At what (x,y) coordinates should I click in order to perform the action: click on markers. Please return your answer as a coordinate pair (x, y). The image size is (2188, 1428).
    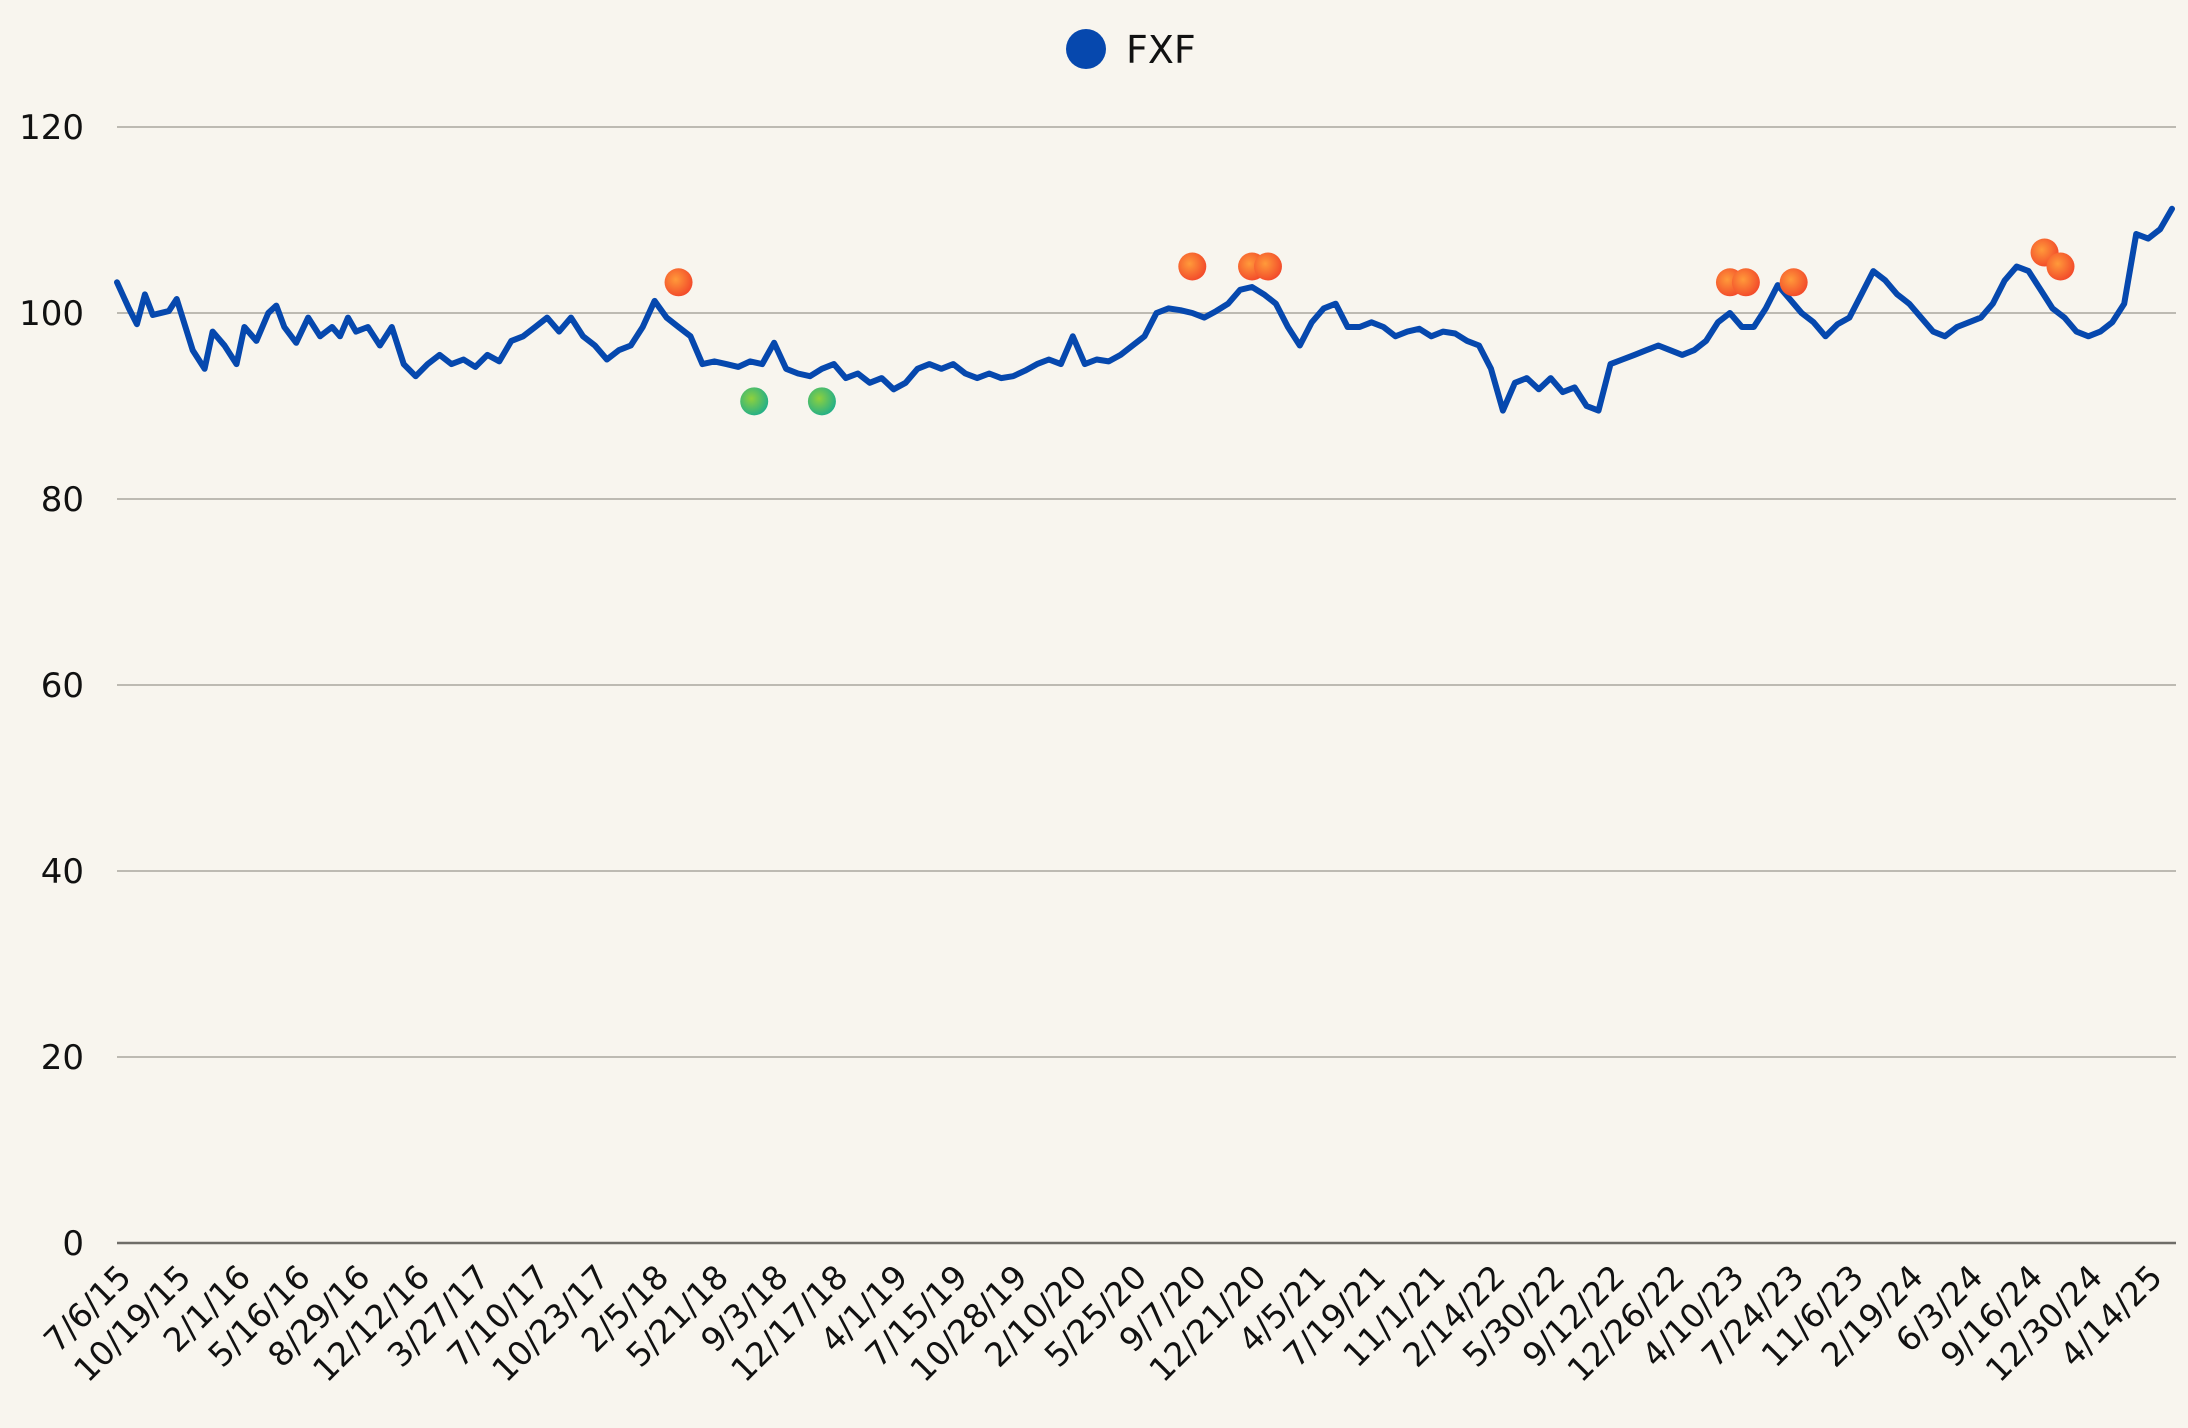
    Looking at the image, I should click on (1369, 327).